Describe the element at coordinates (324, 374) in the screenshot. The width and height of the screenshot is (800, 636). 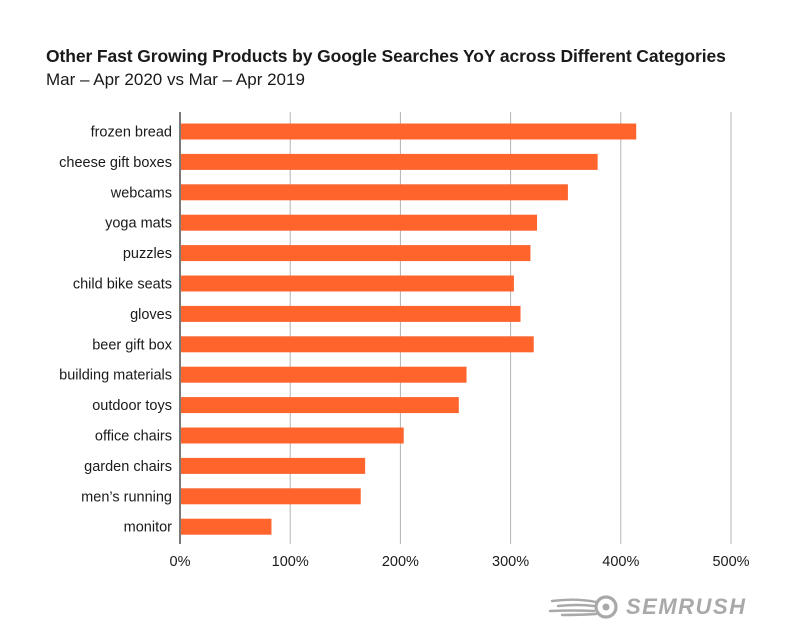
I see `bar-building-materials` at that location.